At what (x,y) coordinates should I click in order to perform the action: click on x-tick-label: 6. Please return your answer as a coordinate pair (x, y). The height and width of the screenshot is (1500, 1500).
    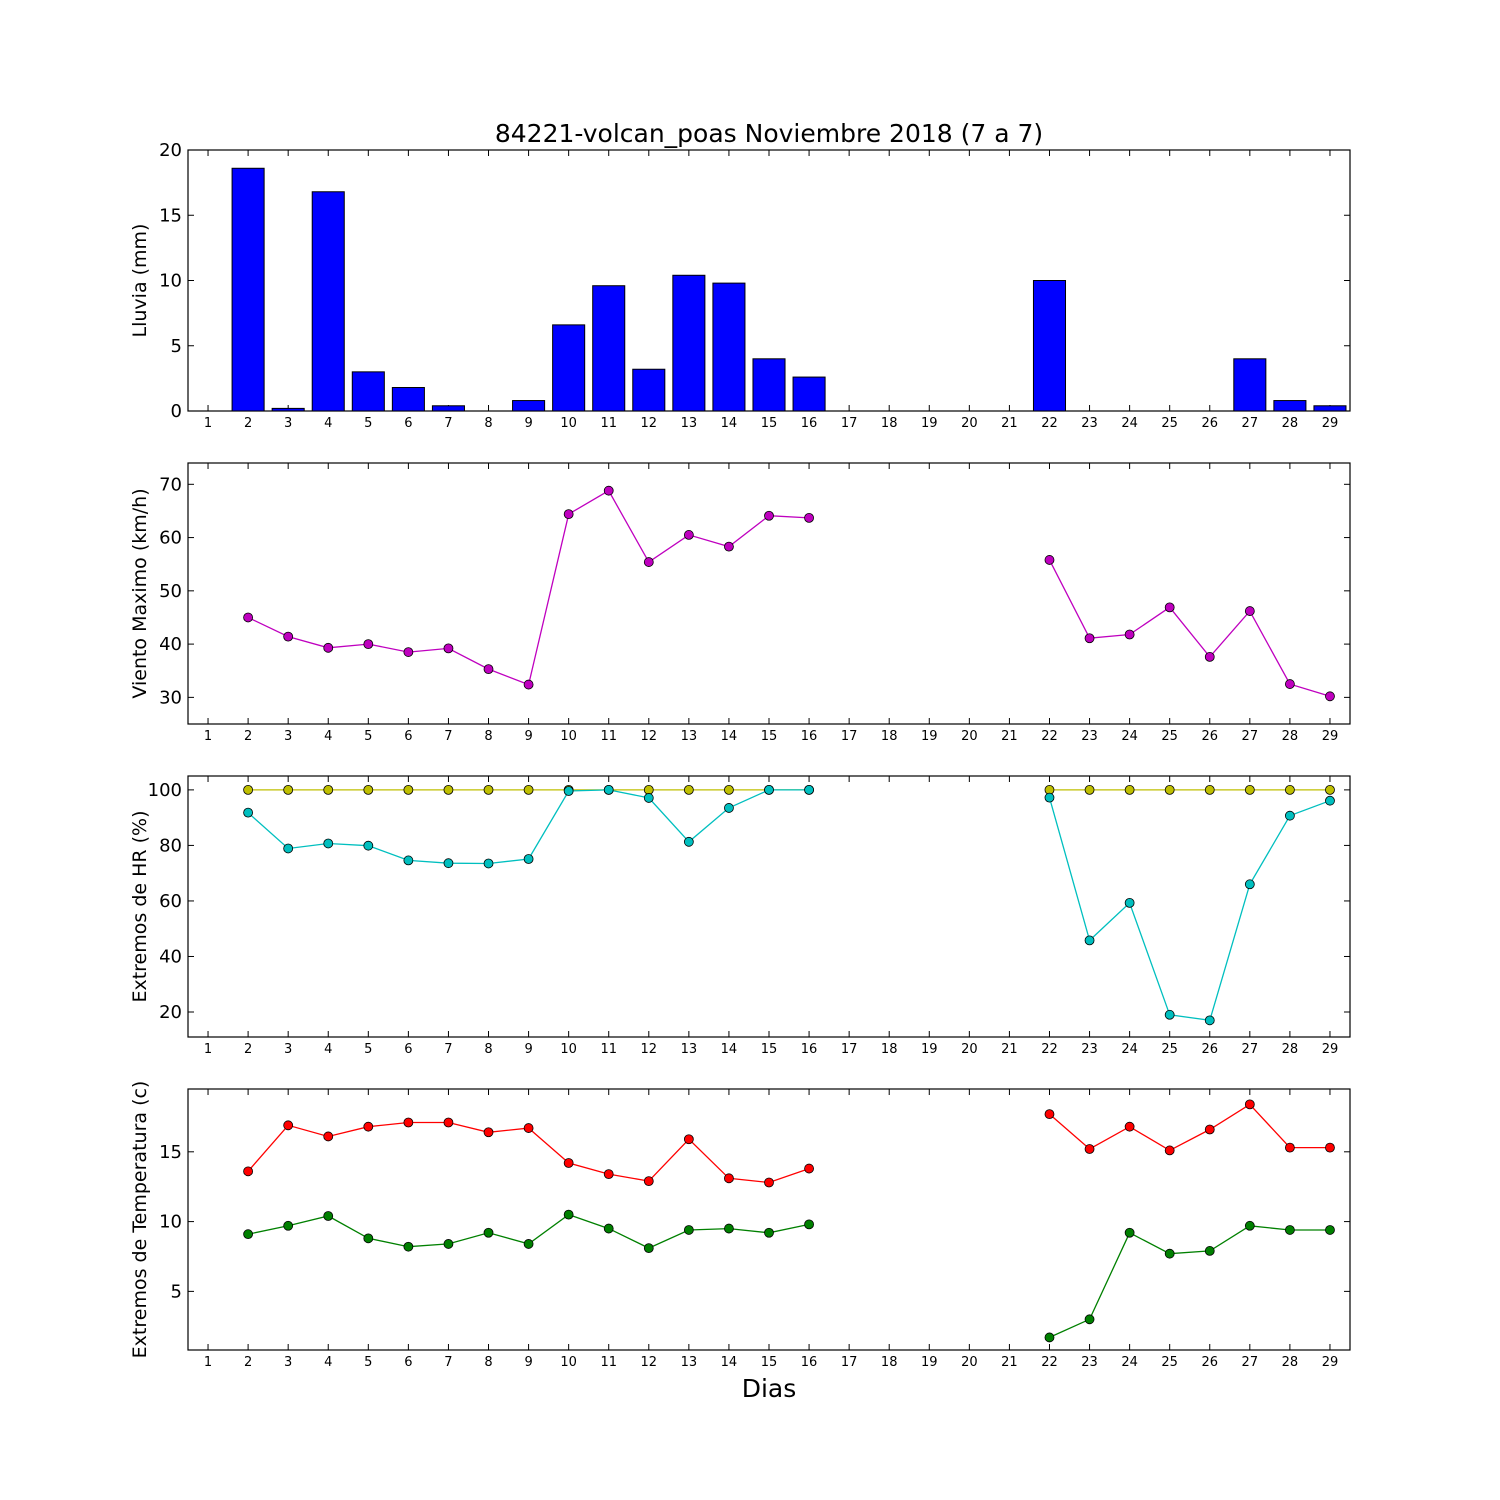
    Looking at the image, I should click on (408, 1362).